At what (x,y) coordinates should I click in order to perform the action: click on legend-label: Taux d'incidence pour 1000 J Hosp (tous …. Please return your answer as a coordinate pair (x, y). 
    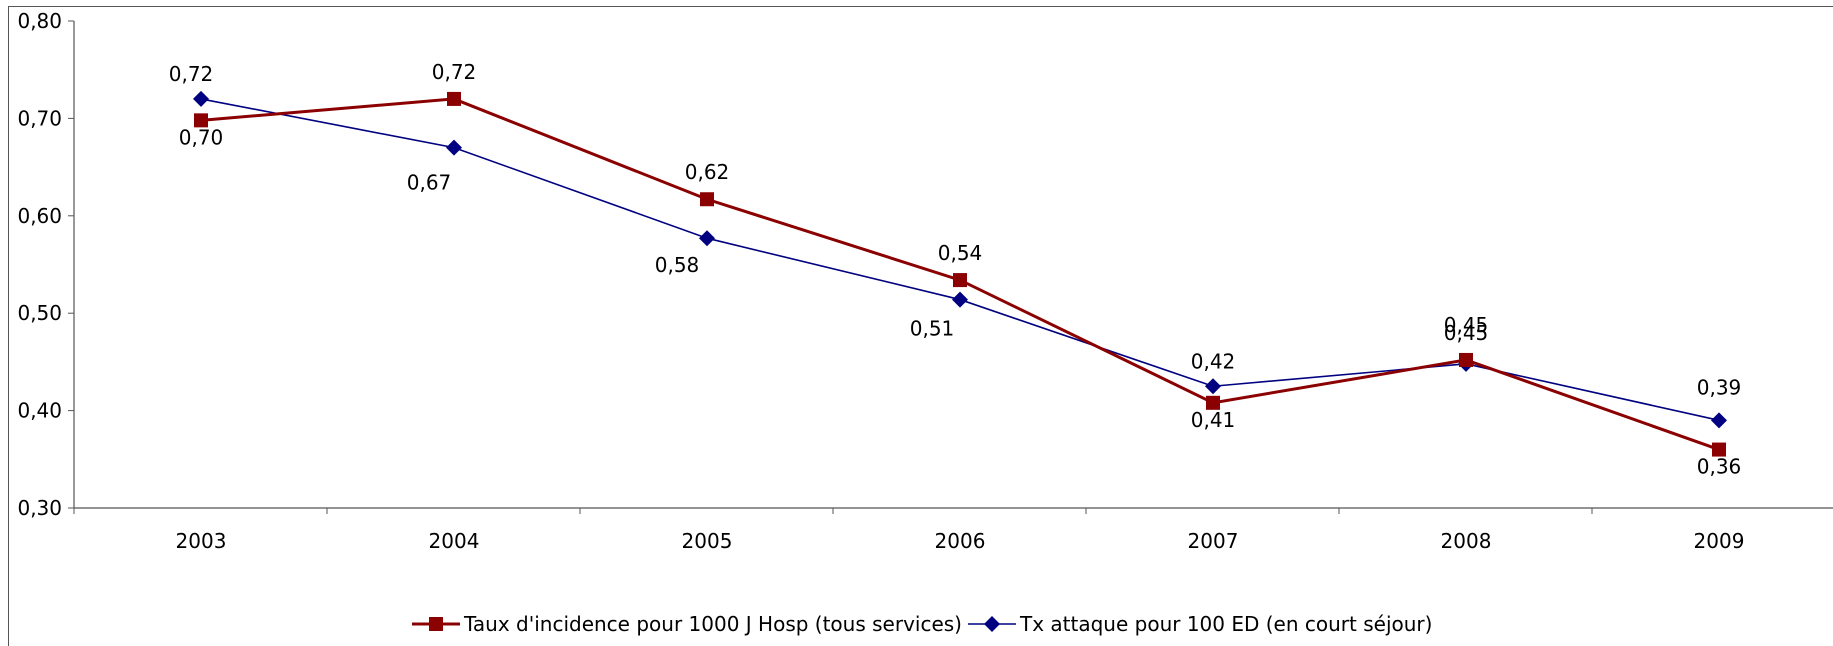
    Looking at the image, I should click on (712, 624).